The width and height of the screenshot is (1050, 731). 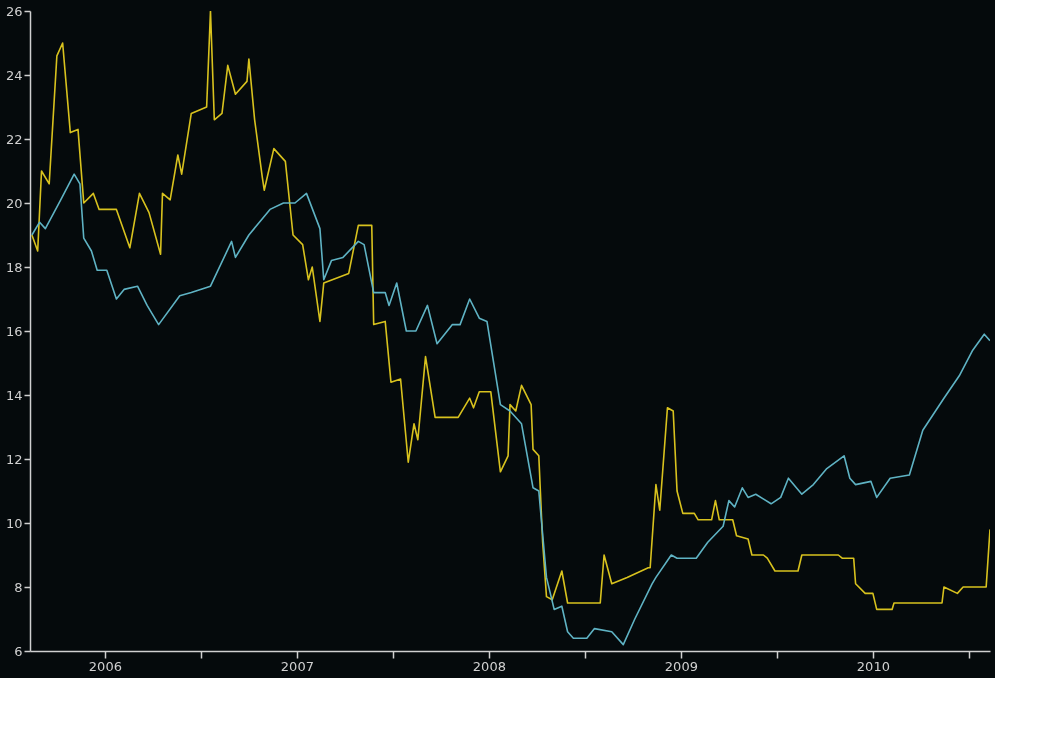 I want to click on x-tick-label: 2008, so click(x=489, y=666).